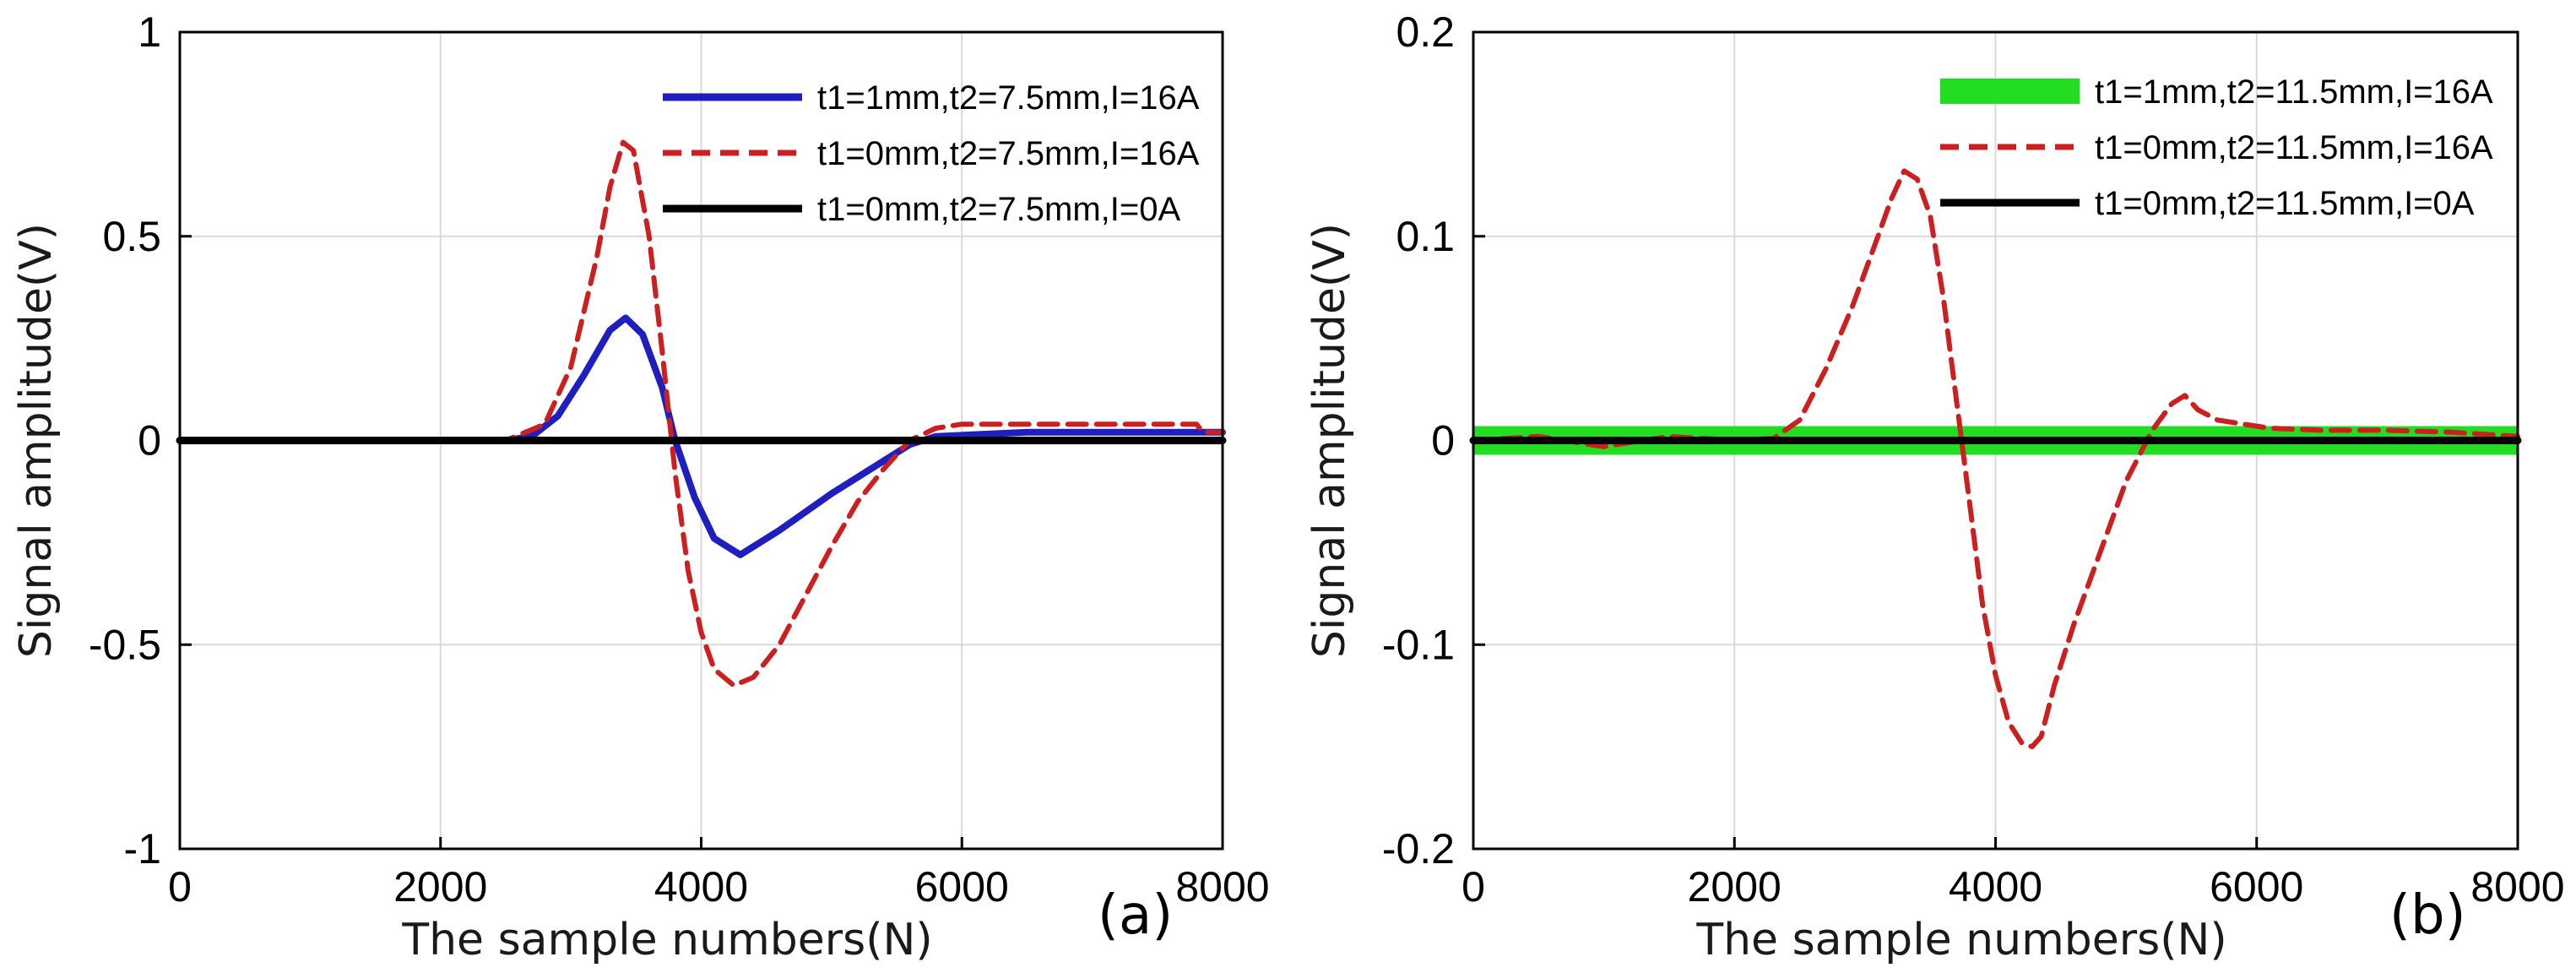  I want to click on y-tick-label: 0.5, so click(131, 236).